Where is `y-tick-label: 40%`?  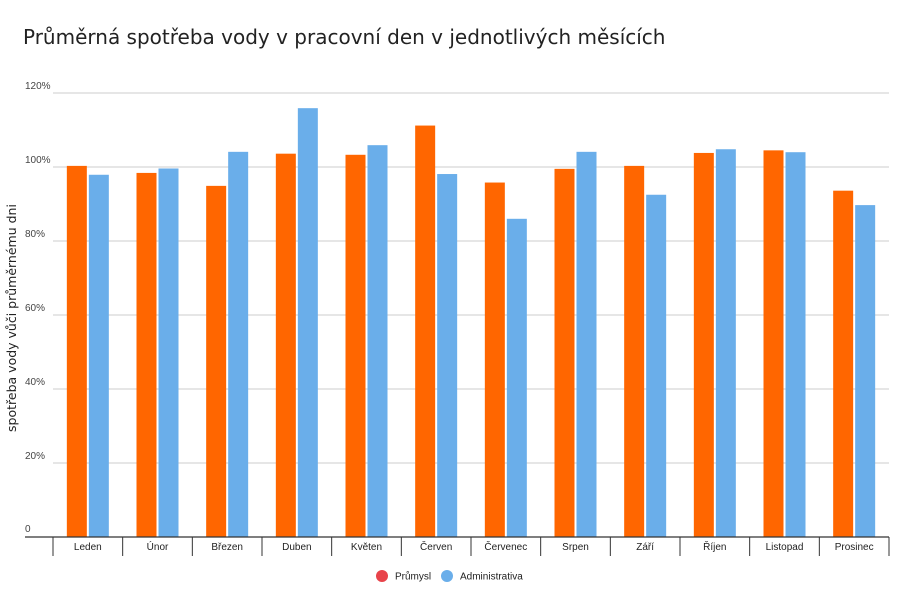
y-tick-label: 40% is located at coordinates (35, 382).